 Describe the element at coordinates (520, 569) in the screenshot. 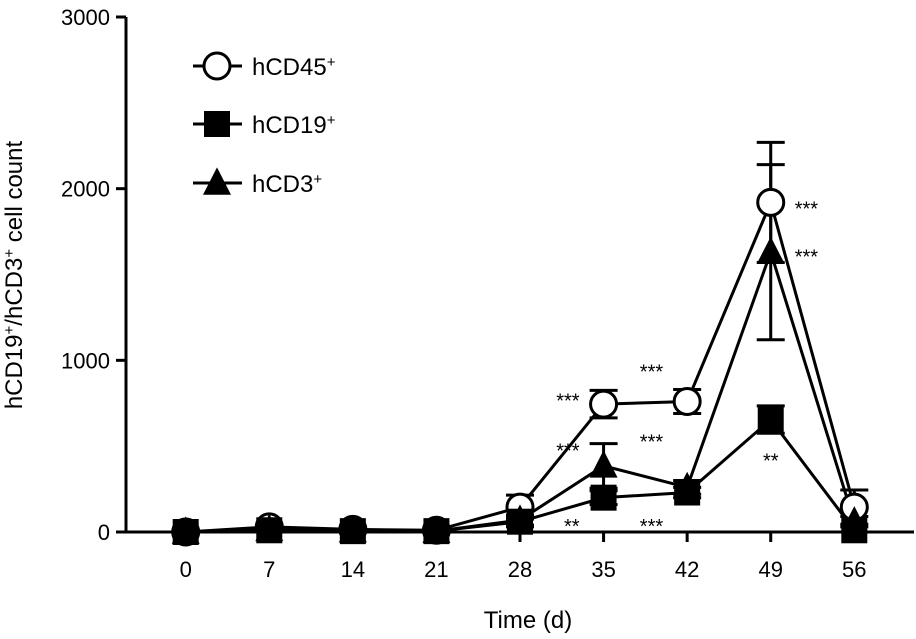

I see `x-tick-label: 28` at that location.